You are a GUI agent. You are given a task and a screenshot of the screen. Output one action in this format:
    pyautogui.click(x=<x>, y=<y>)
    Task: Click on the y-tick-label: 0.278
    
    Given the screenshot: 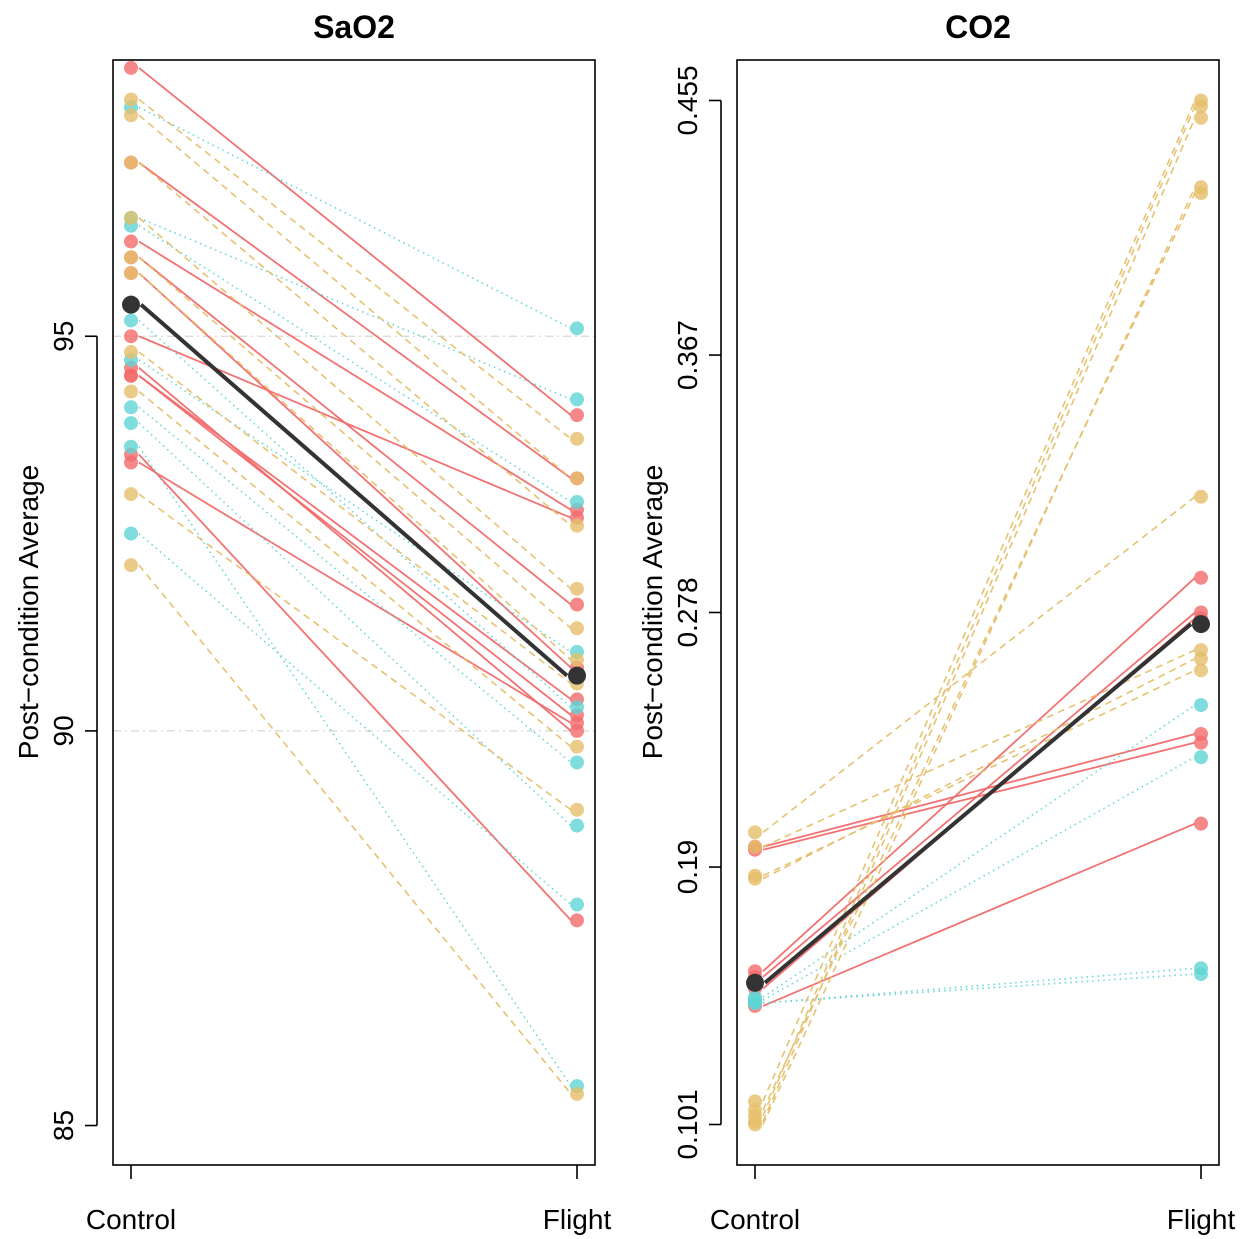 What is the action you would take?
    pyautogui.click(x=687, y=612)
    